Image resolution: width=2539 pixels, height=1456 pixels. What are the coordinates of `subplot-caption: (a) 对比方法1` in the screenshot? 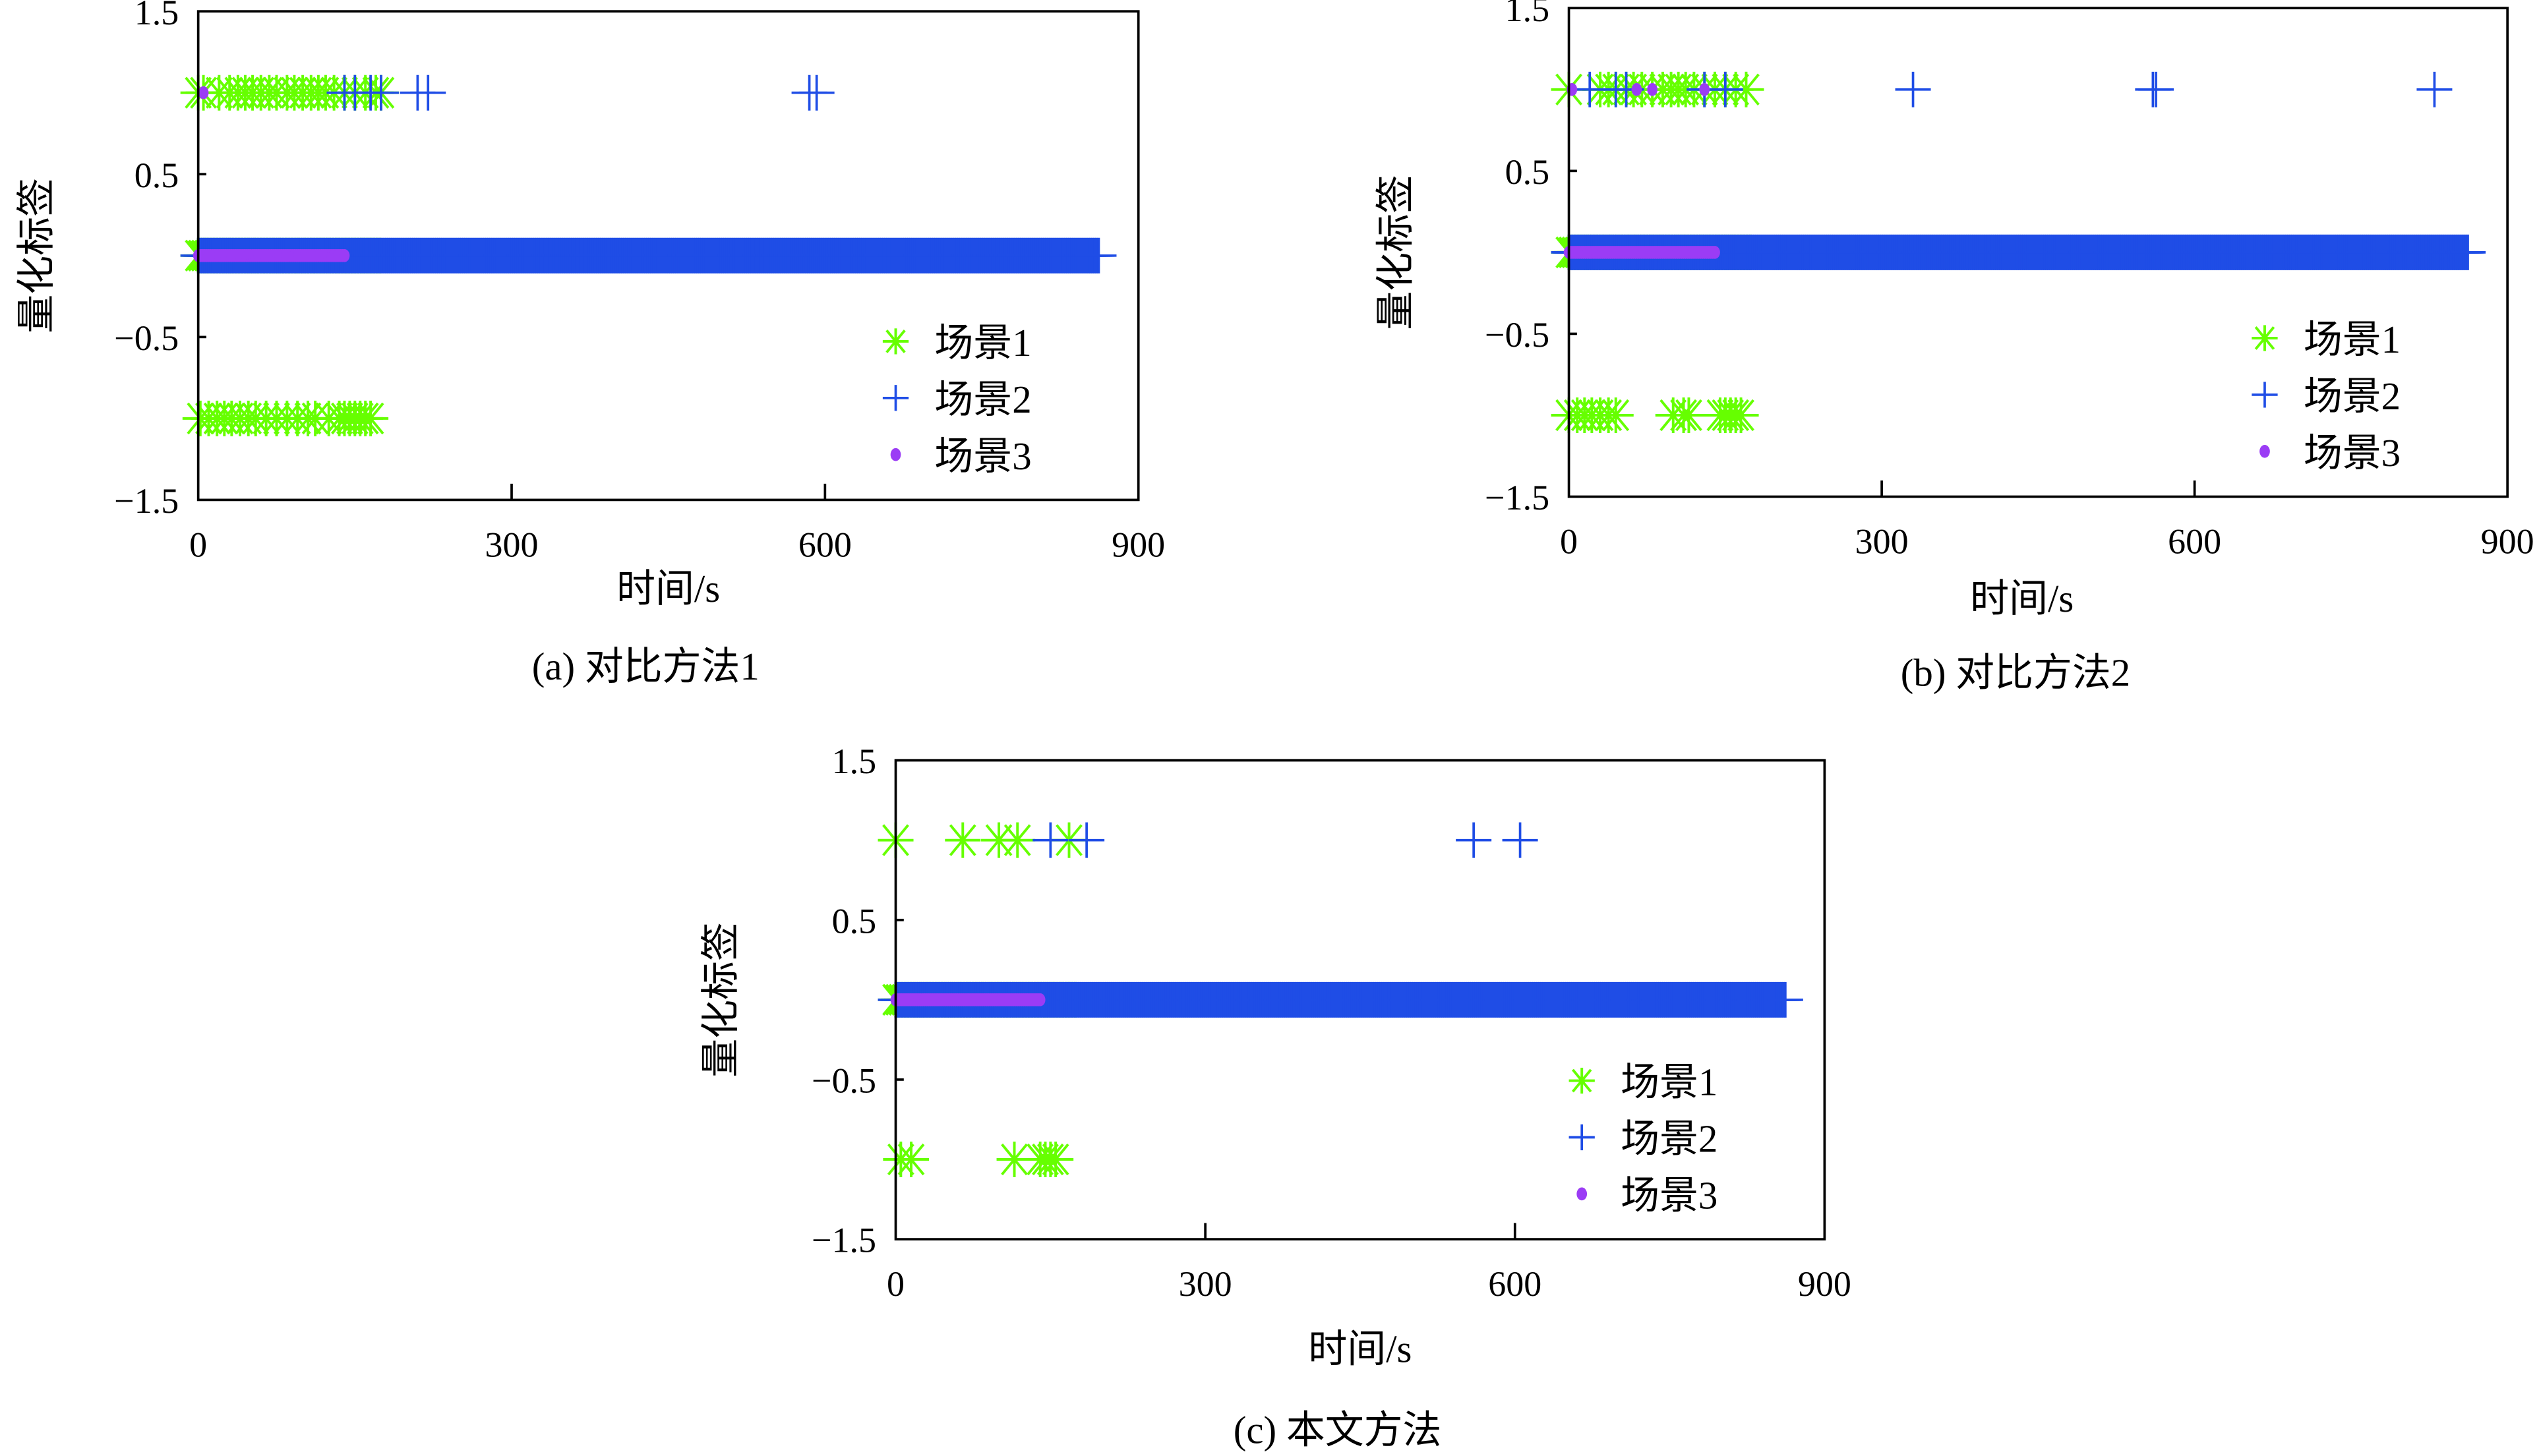 It's located at (646, 666).